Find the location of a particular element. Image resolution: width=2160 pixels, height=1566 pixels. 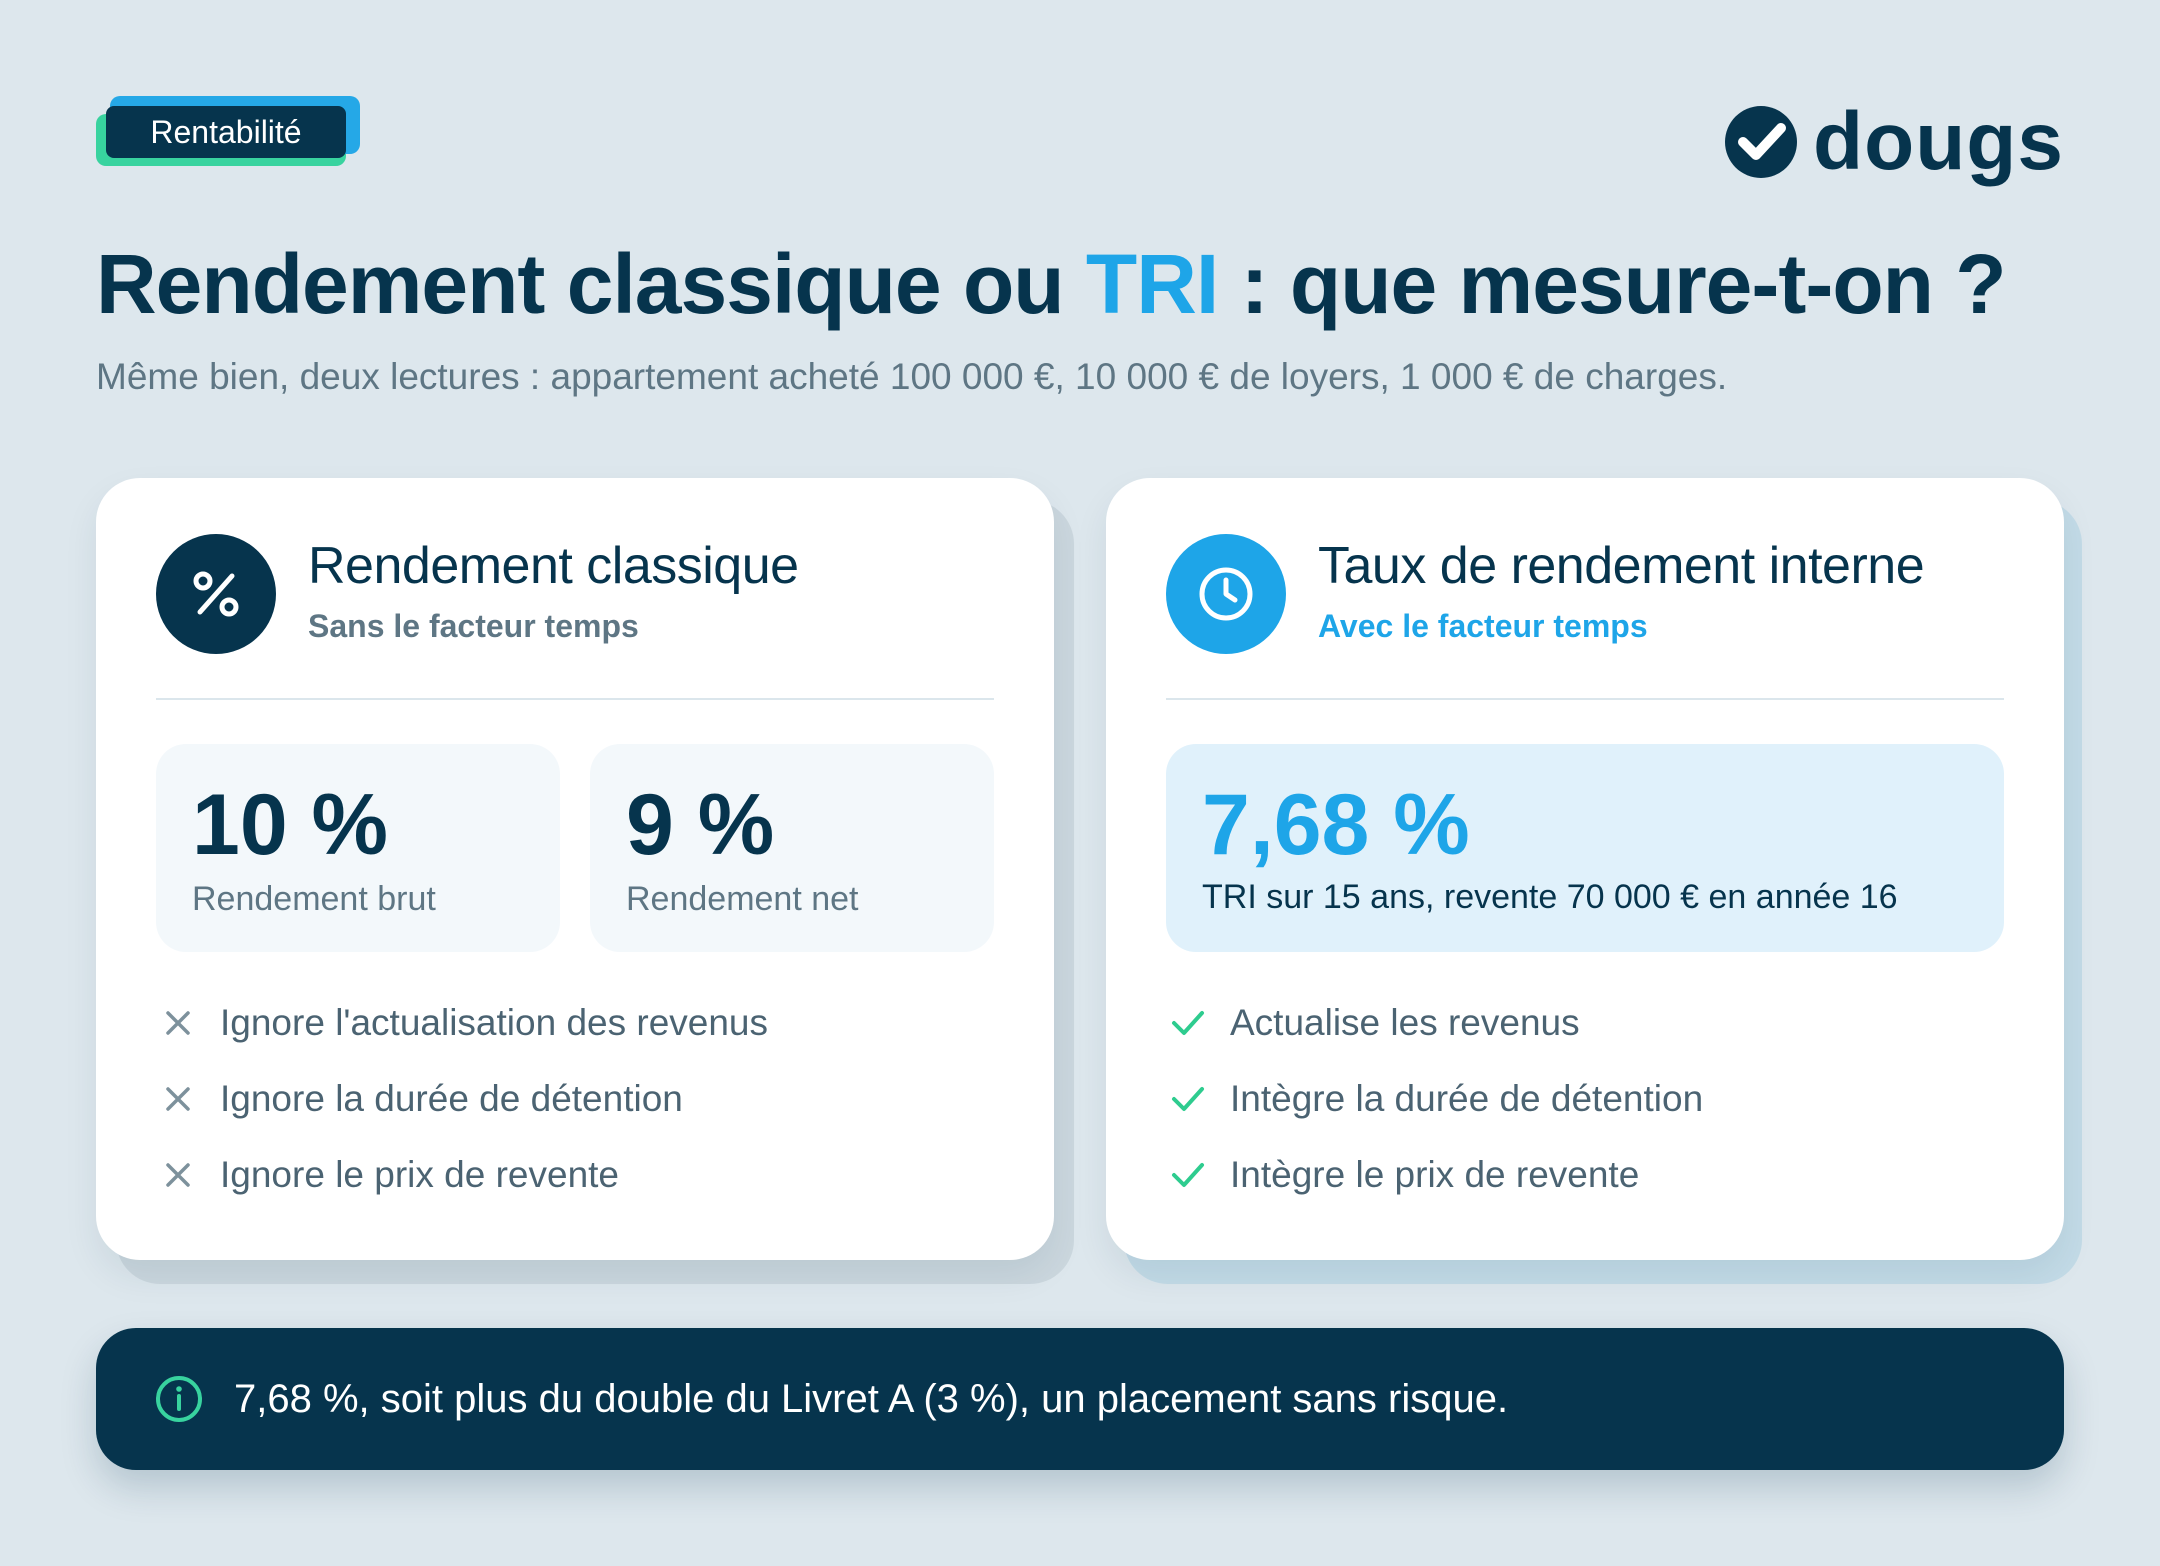

tag-label: Rentabilité is located at coordinates (226, 132).